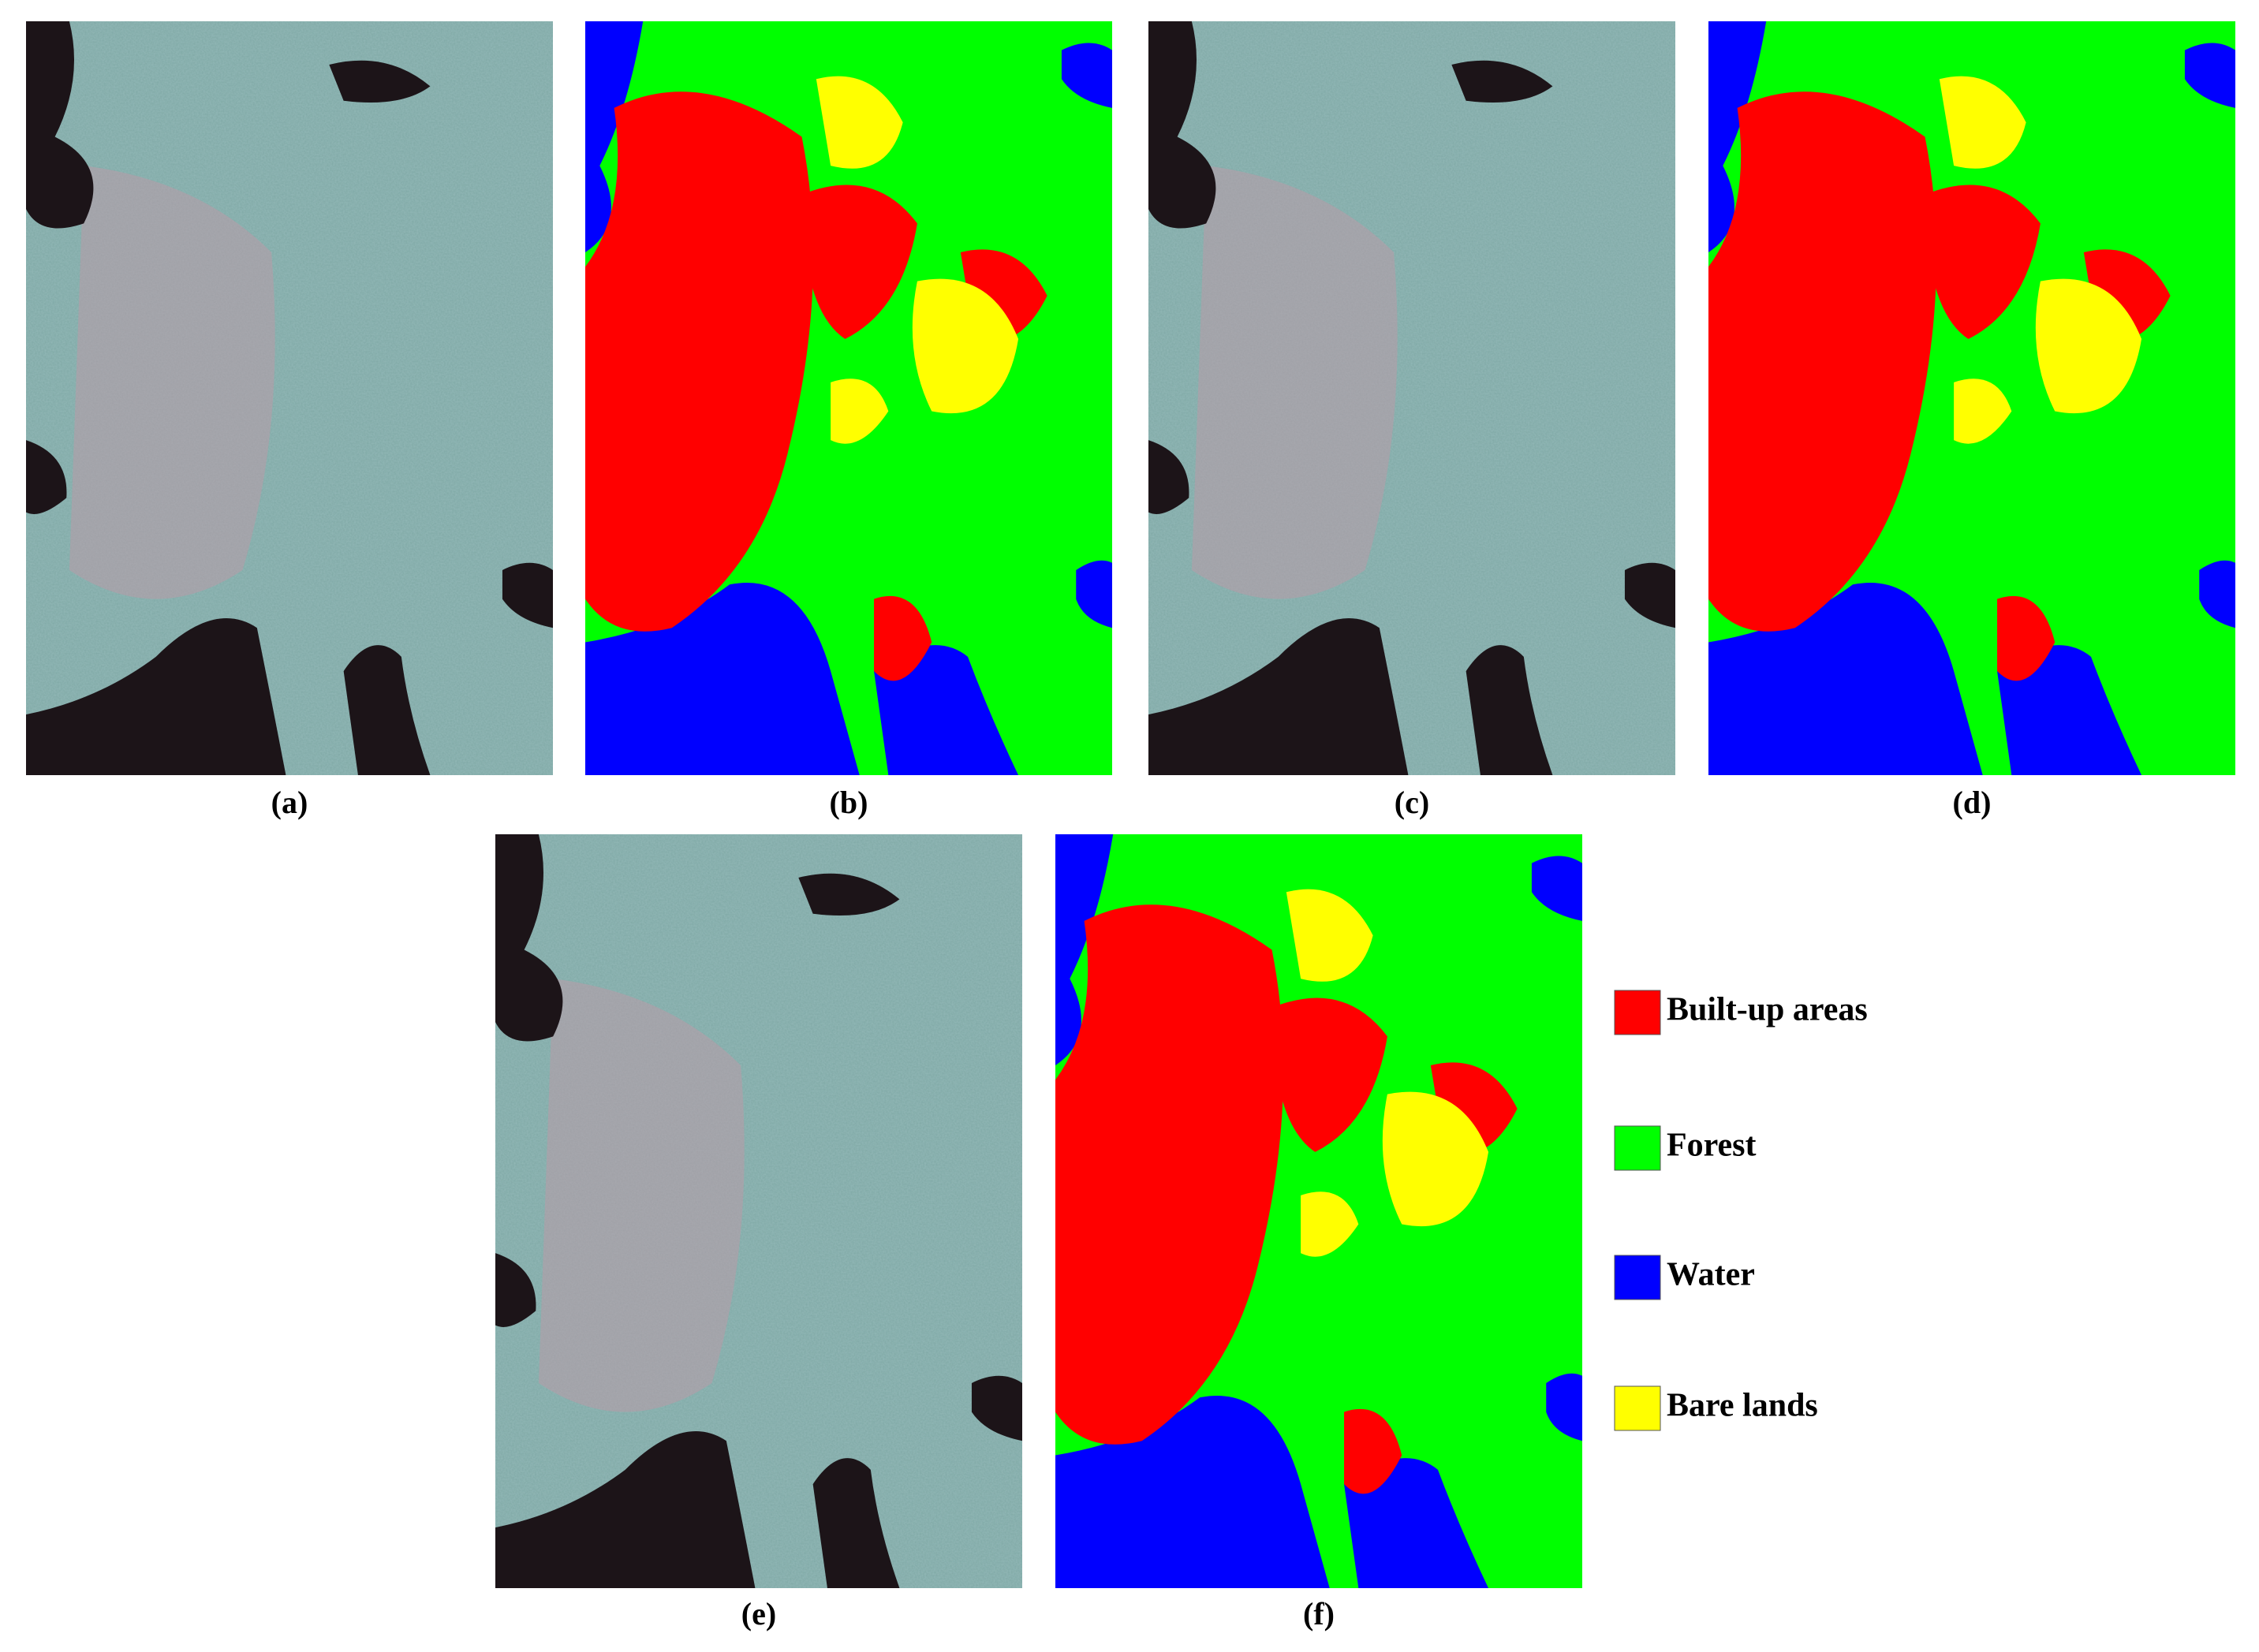  I want to click on panel-label: (e), so click(758, 1613).